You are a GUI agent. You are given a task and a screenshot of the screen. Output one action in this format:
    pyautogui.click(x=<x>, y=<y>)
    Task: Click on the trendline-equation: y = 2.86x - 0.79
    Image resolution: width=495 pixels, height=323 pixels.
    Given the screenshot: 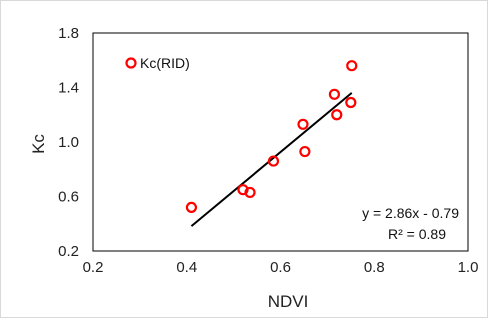 What is the action you would take?
    pyautogui.click(x=410, y=213)
    